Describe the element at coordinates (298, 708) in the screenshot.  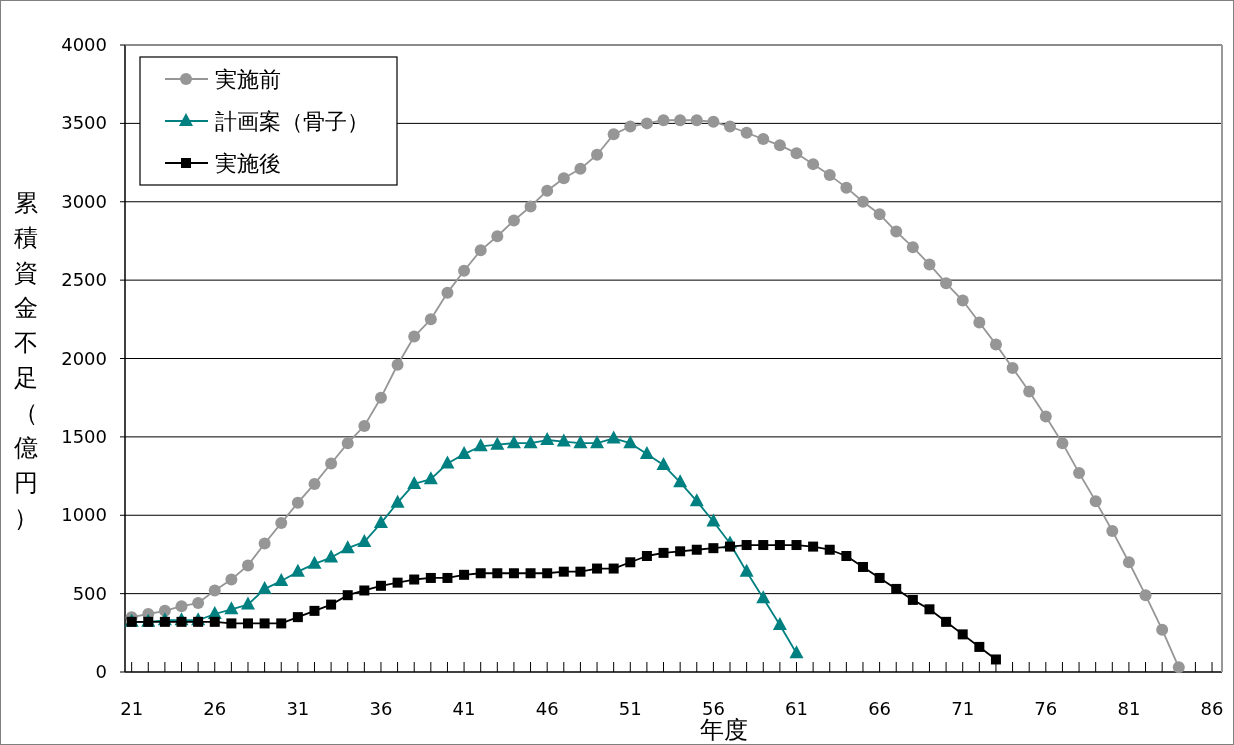
I see `x-tick-label: 31` at that location.